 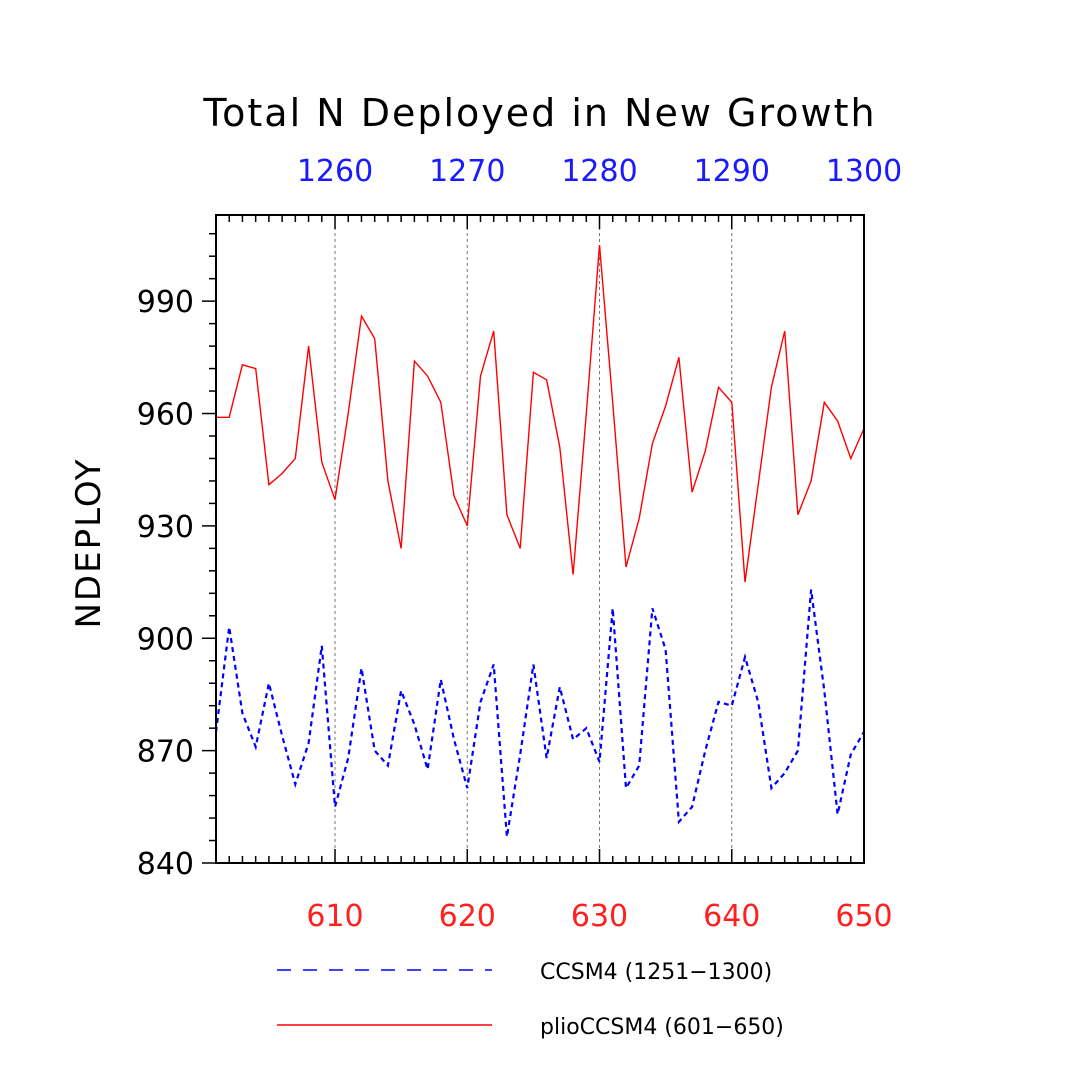 What do you see at coordinates (864, 171) in the screenshot?
I see `top-tick-label: 1300` at bounding box center [864, 171].